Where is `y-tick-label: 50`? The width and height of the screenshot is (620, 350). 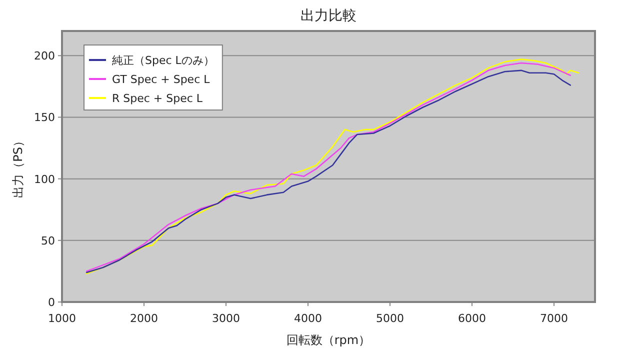 y-tick-label: 50 is located at coordinates (48, 241).